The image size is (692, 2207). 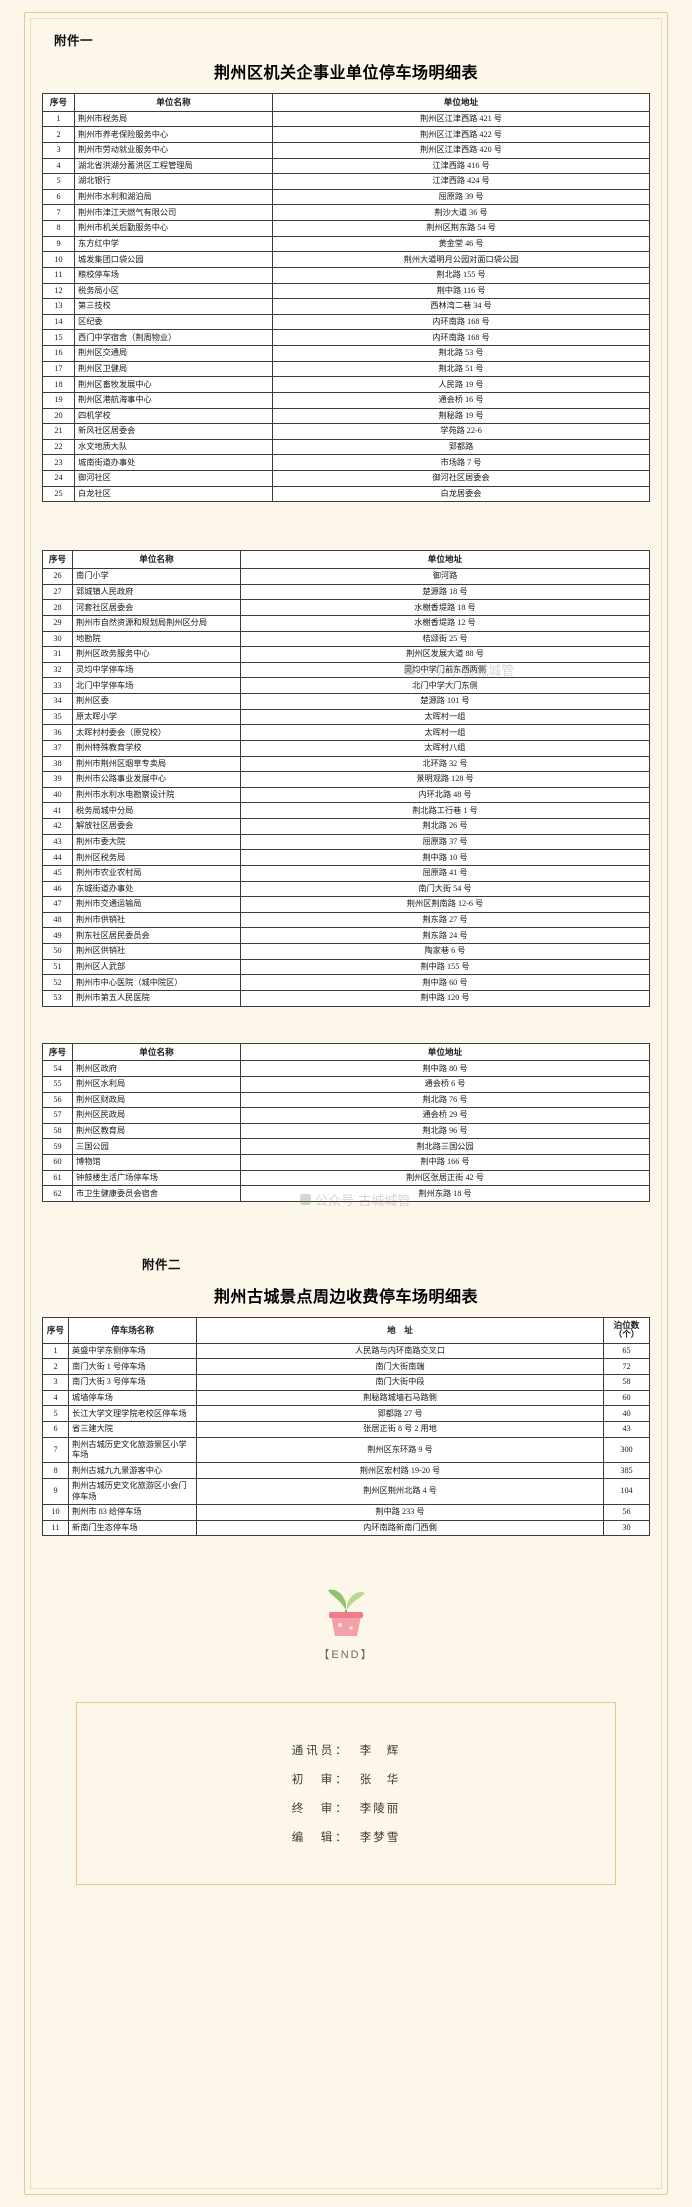 I want to click on cell-unit-address: 荆东路 24 号, so click(x=445, y=936).